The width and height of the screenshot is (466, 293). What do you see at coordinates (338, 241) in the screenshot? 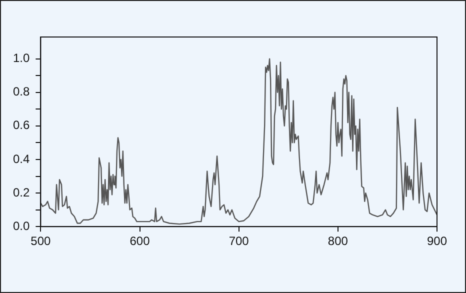
I see `x-tick-label: 800` at bounding box center [338, 241].